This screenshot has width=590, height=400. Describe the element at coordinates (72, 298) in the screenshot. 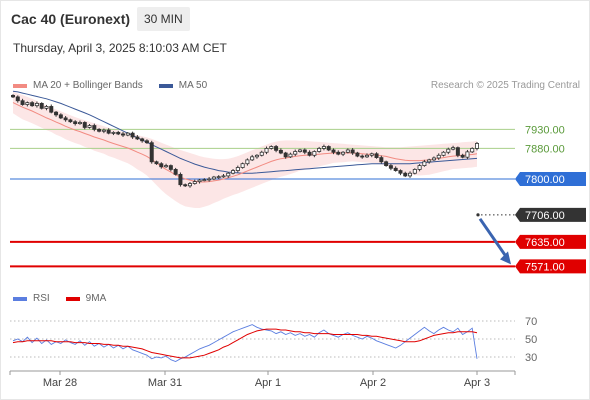

I see `ma9-legend-swatch` at that location.